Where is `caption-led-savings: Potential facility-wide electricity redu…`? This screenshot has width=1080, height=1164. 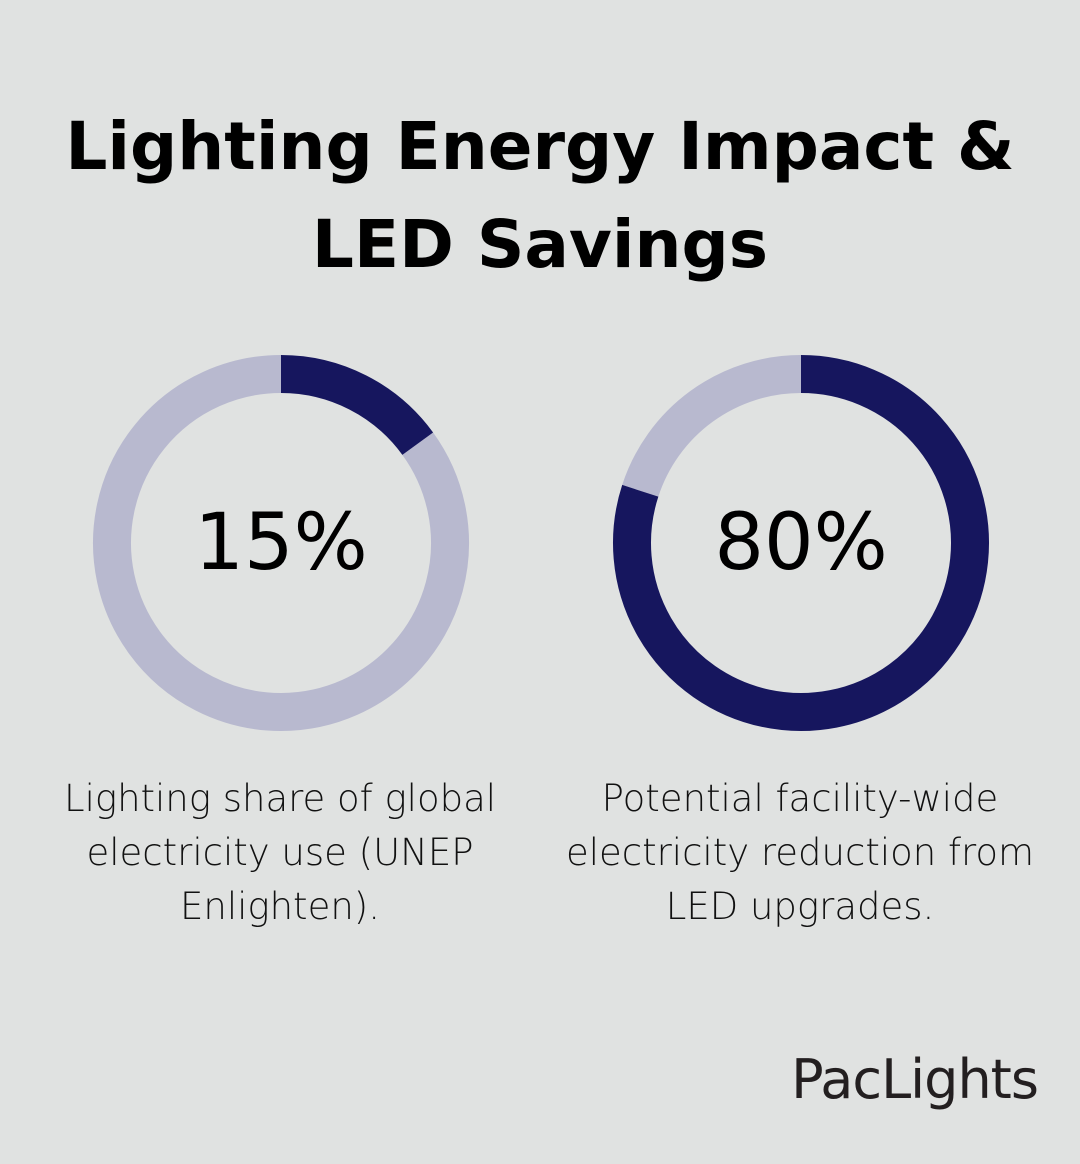 caption-led-savings: Potential facility-wide electricity redu… is located at coordinates (800, 852).